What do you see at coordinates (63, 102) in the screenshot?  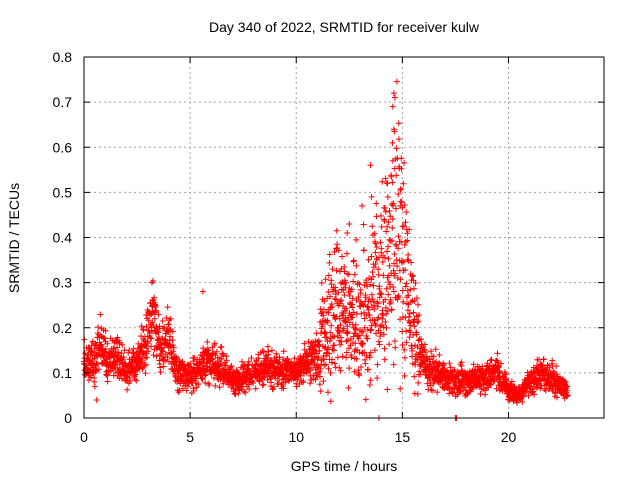 I see `y-tick-label: 0.7` at bounding box center [63, 102].